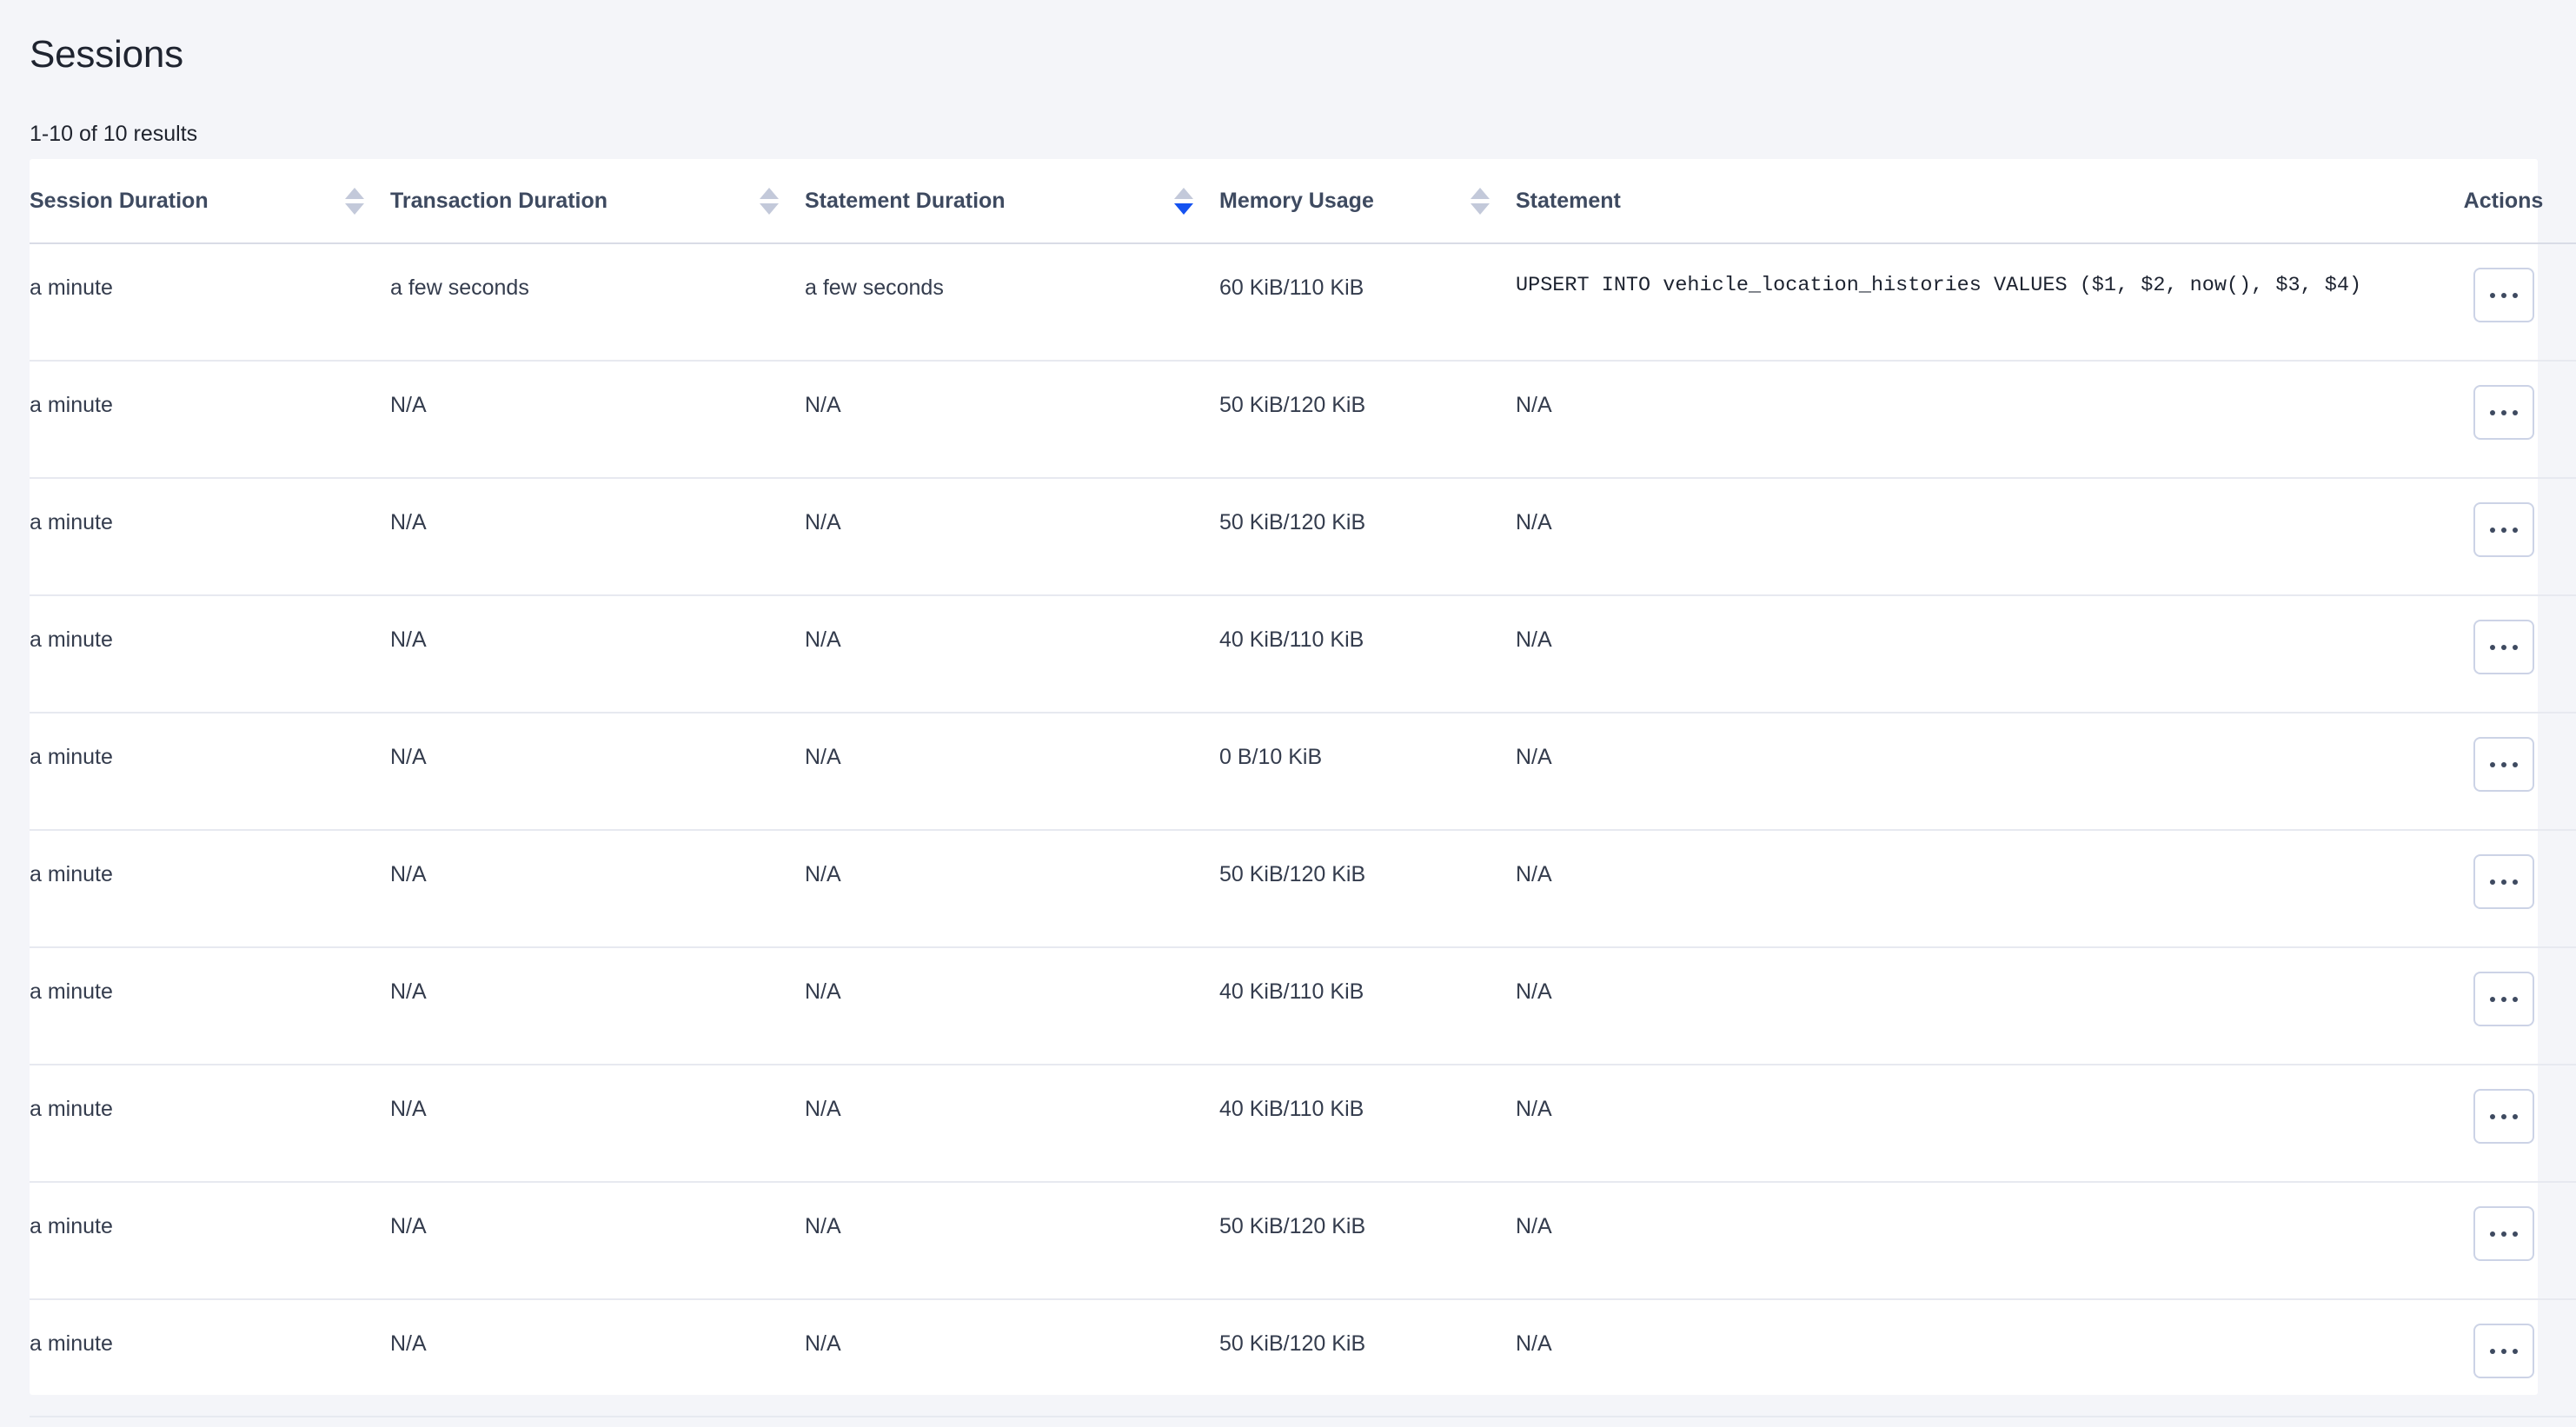  Describe the element at coordinates (106, 54) in the screenshot. I see `page-title: Sessions` at that location.